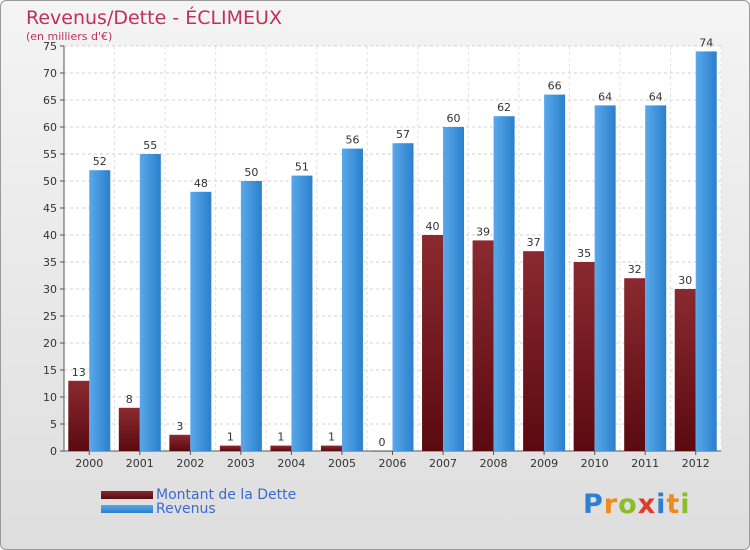  What do you see at coordinates (140, 463) in the screenshot?
I see `x-tick-label: 2001` at bounding box center [140, 463].